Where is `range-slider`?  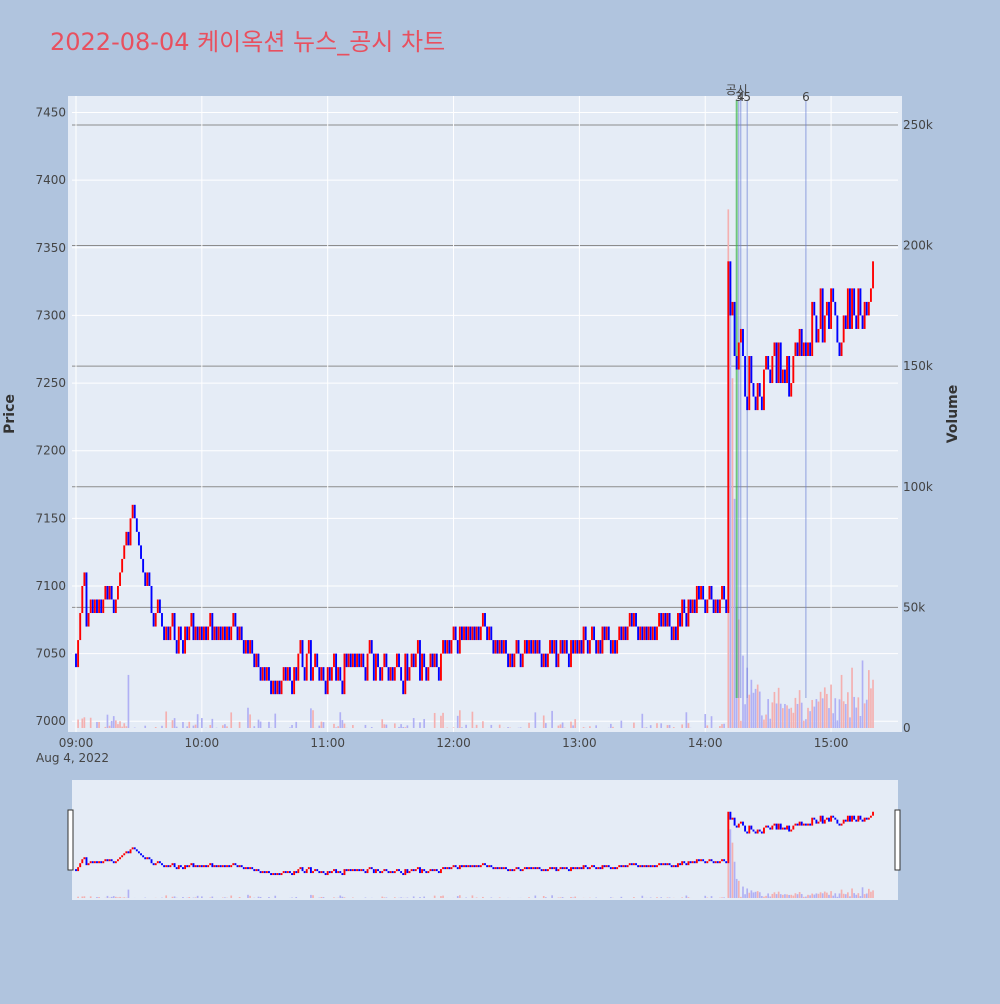 range-slider is located at coordinates (484, 840).